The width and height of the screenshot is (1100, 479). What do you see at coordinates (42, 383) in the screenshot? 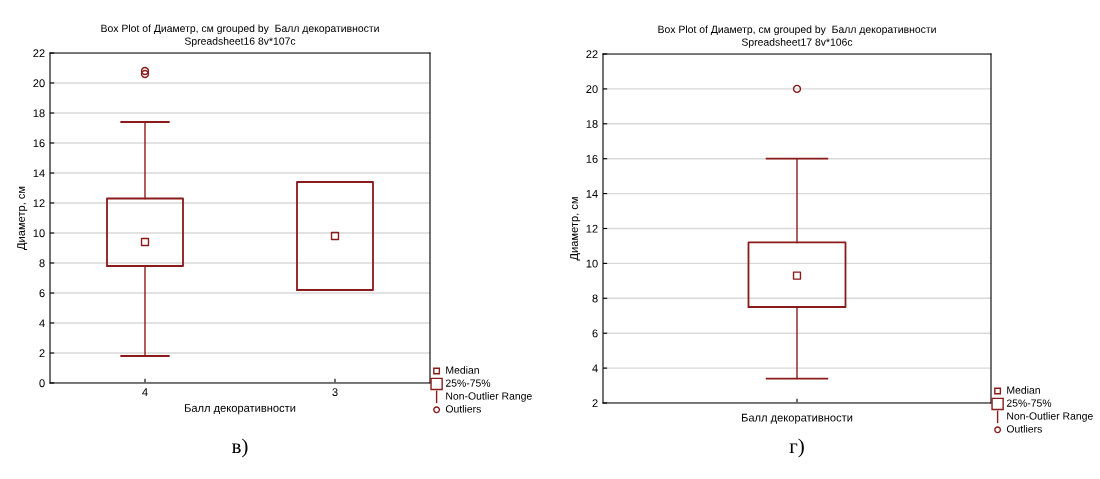
I see `y-tick-label: 0` at bounding box center [42, 383].